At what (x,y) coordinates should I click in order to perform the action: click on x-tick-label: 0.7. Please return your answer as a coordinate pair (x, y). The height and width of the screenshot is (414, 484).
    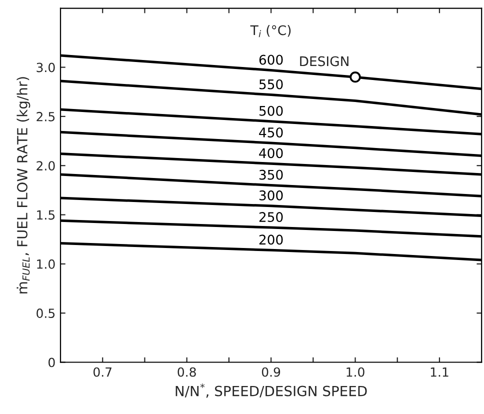
    Looking at the image, I should click on (102, 372).